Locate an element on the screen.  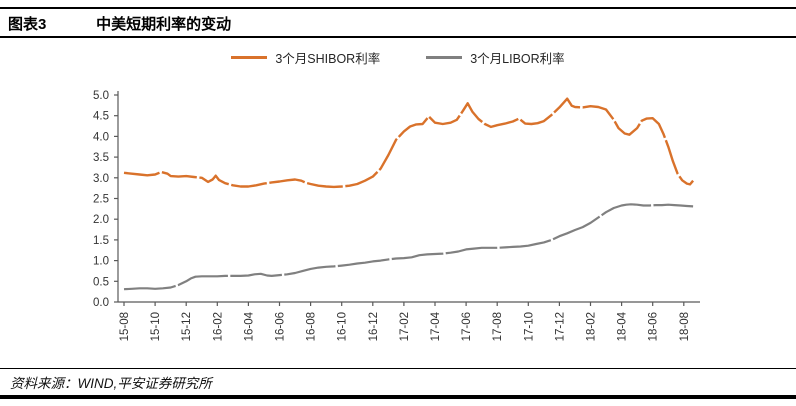
x-axis-tick-label: 18-06 is located at coordinates (654, 326).